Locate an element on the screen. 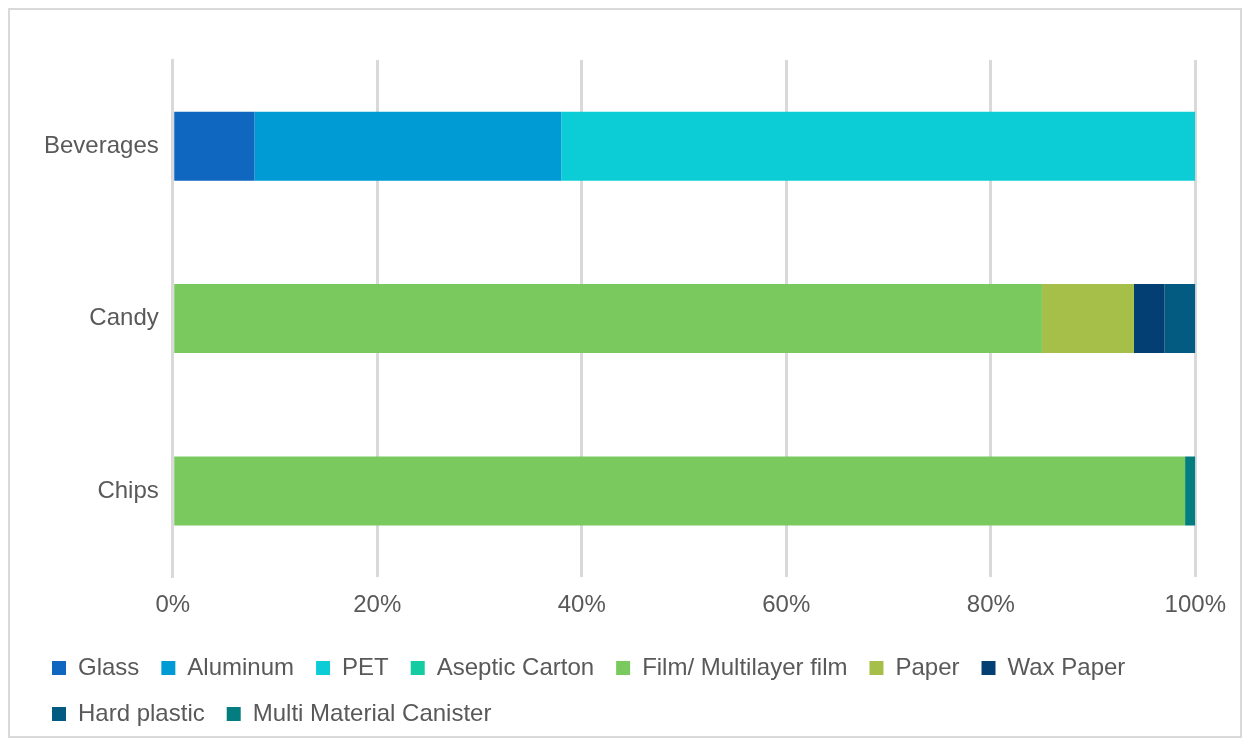  legend-label: Aseptic Carton is located at coordinates (515, 666).